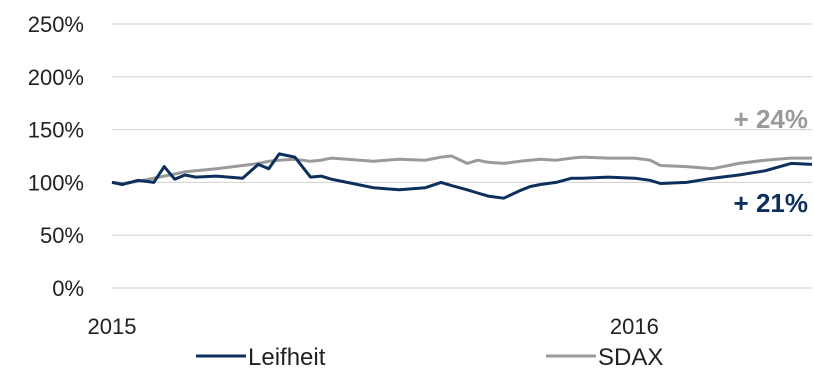 Image resolution: width=814 pixels, height=370 pixels. What do you see at coordinates (56, 182) in the screenshot?
I see `y-tick-label: 100%` at bounding box center [56, 182].